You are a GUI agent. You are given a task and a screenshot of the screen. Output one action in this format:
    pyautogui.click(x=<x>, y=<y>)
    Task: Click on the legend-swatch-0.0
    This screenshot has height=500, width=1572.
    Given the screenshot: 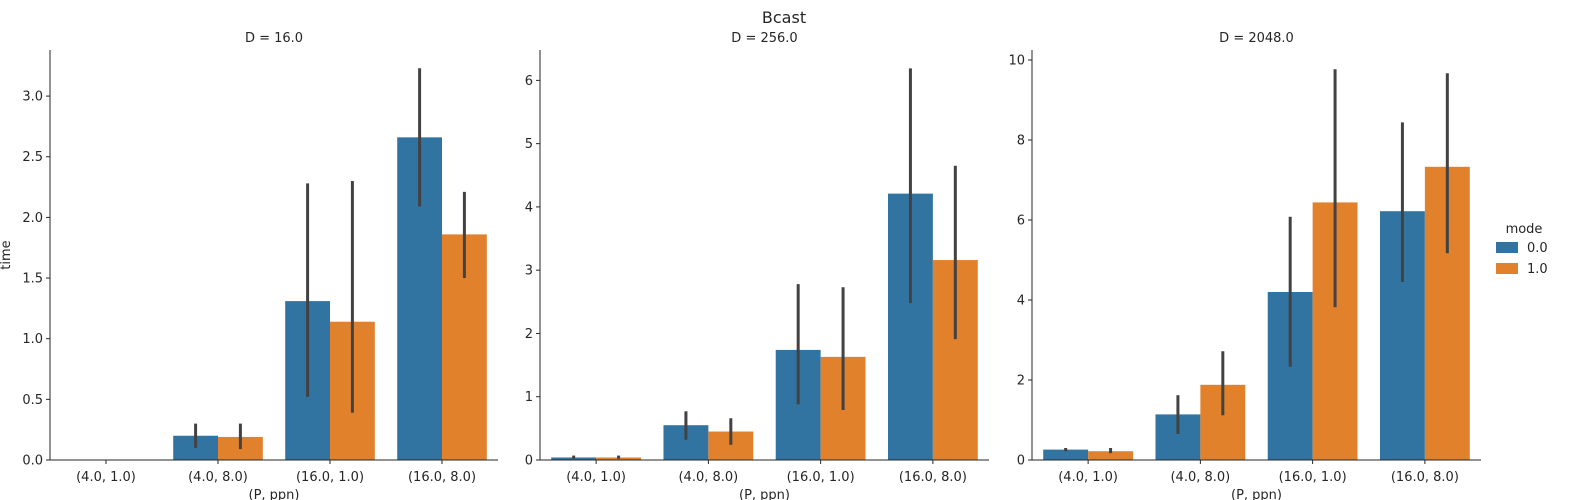 What is the action you would take?
    pyautogui.click(x=1507, y=247)
    